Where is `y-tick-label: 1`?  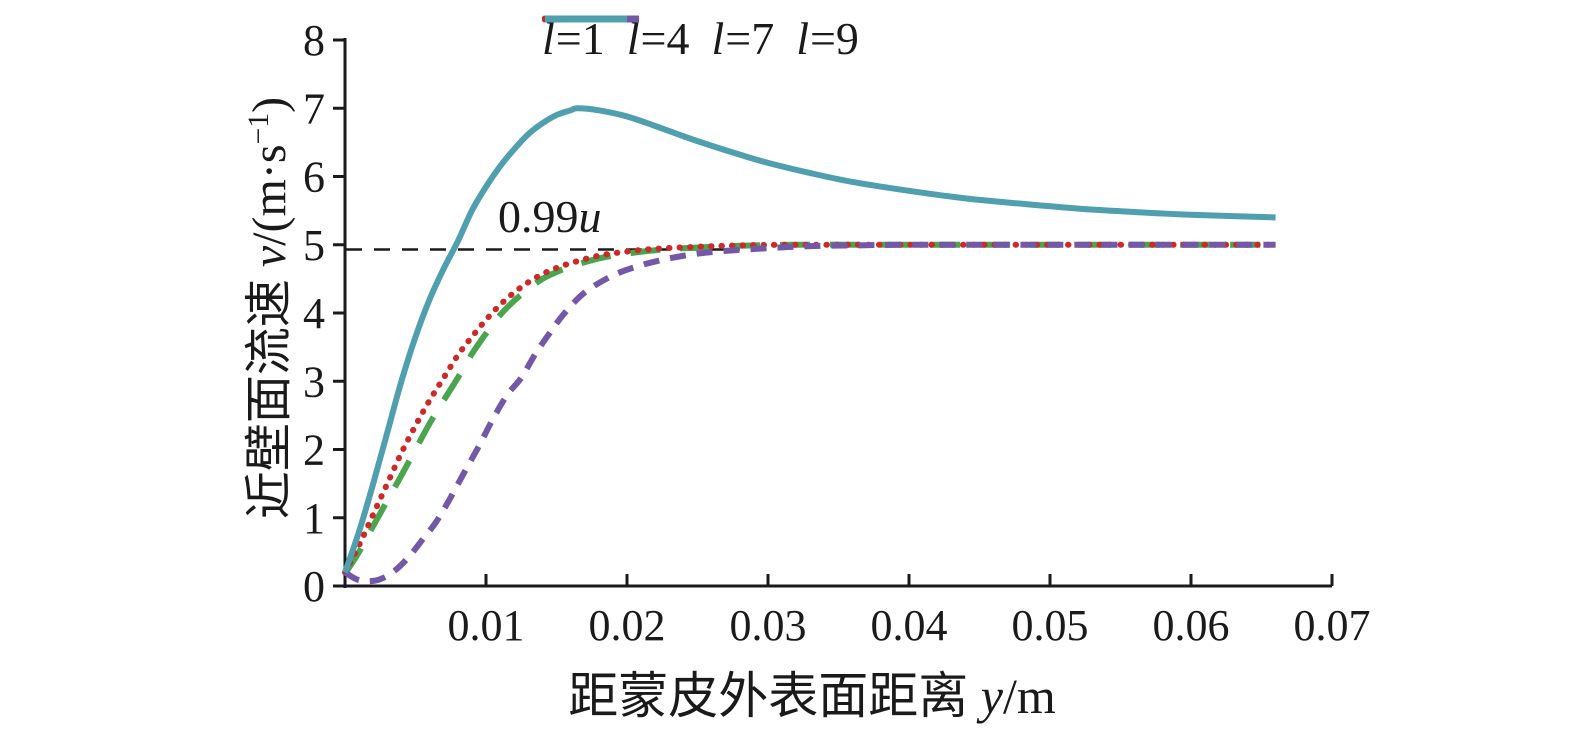
y-tick-label: 1 is located at coordinates (314, 518).